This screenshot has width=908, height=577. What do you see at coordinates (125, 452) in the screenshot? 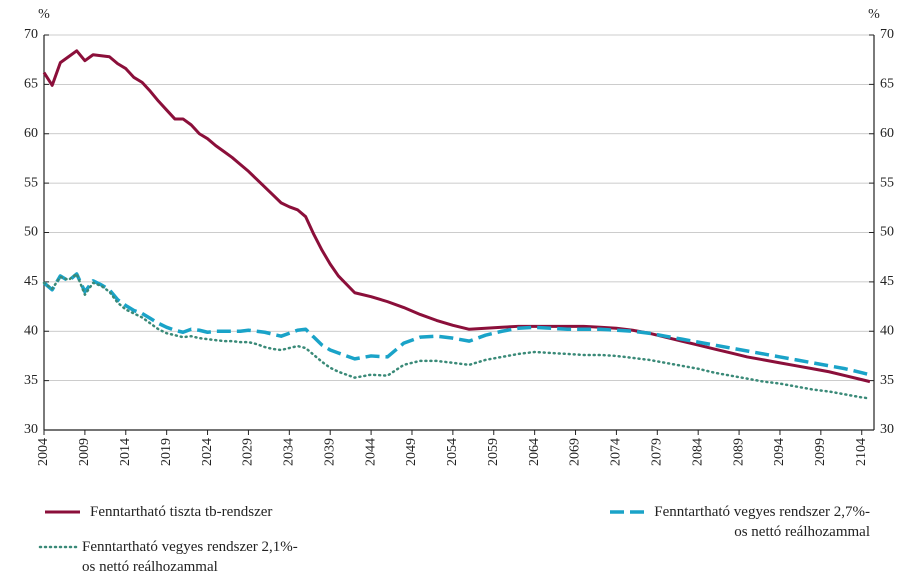
I see `x-tick-label: 2014` at bounding box center [125, 452].